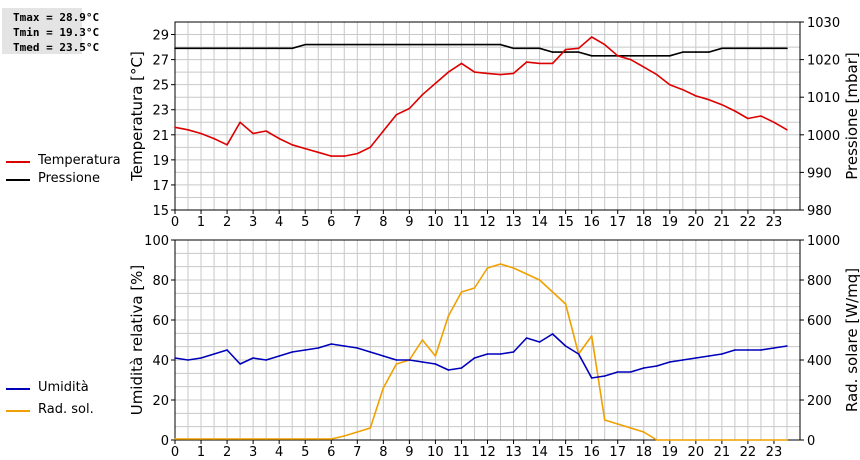 The width and height of the screenshot is (860, 460). What do you see at coordinates (227, 452) in the screenshot?
I see `humidity-radiation-xtick-label: 2` at bounding box center [227, 452].